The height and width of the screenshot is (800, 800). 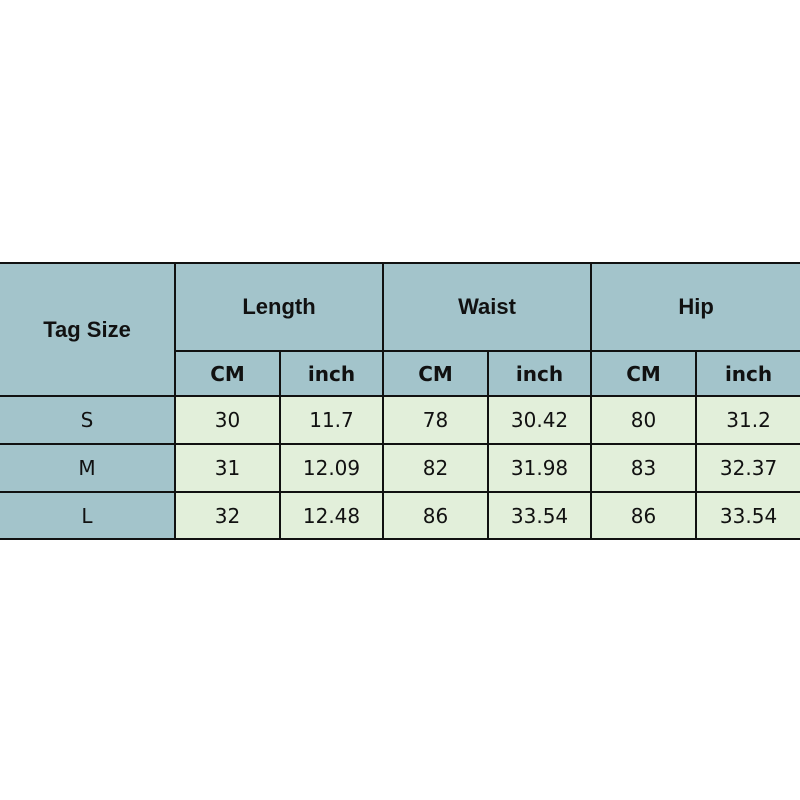 What do you see at coordinates (88, 468) in the screenshot?
I see `size-label: M` at bounding box center [88, 468].